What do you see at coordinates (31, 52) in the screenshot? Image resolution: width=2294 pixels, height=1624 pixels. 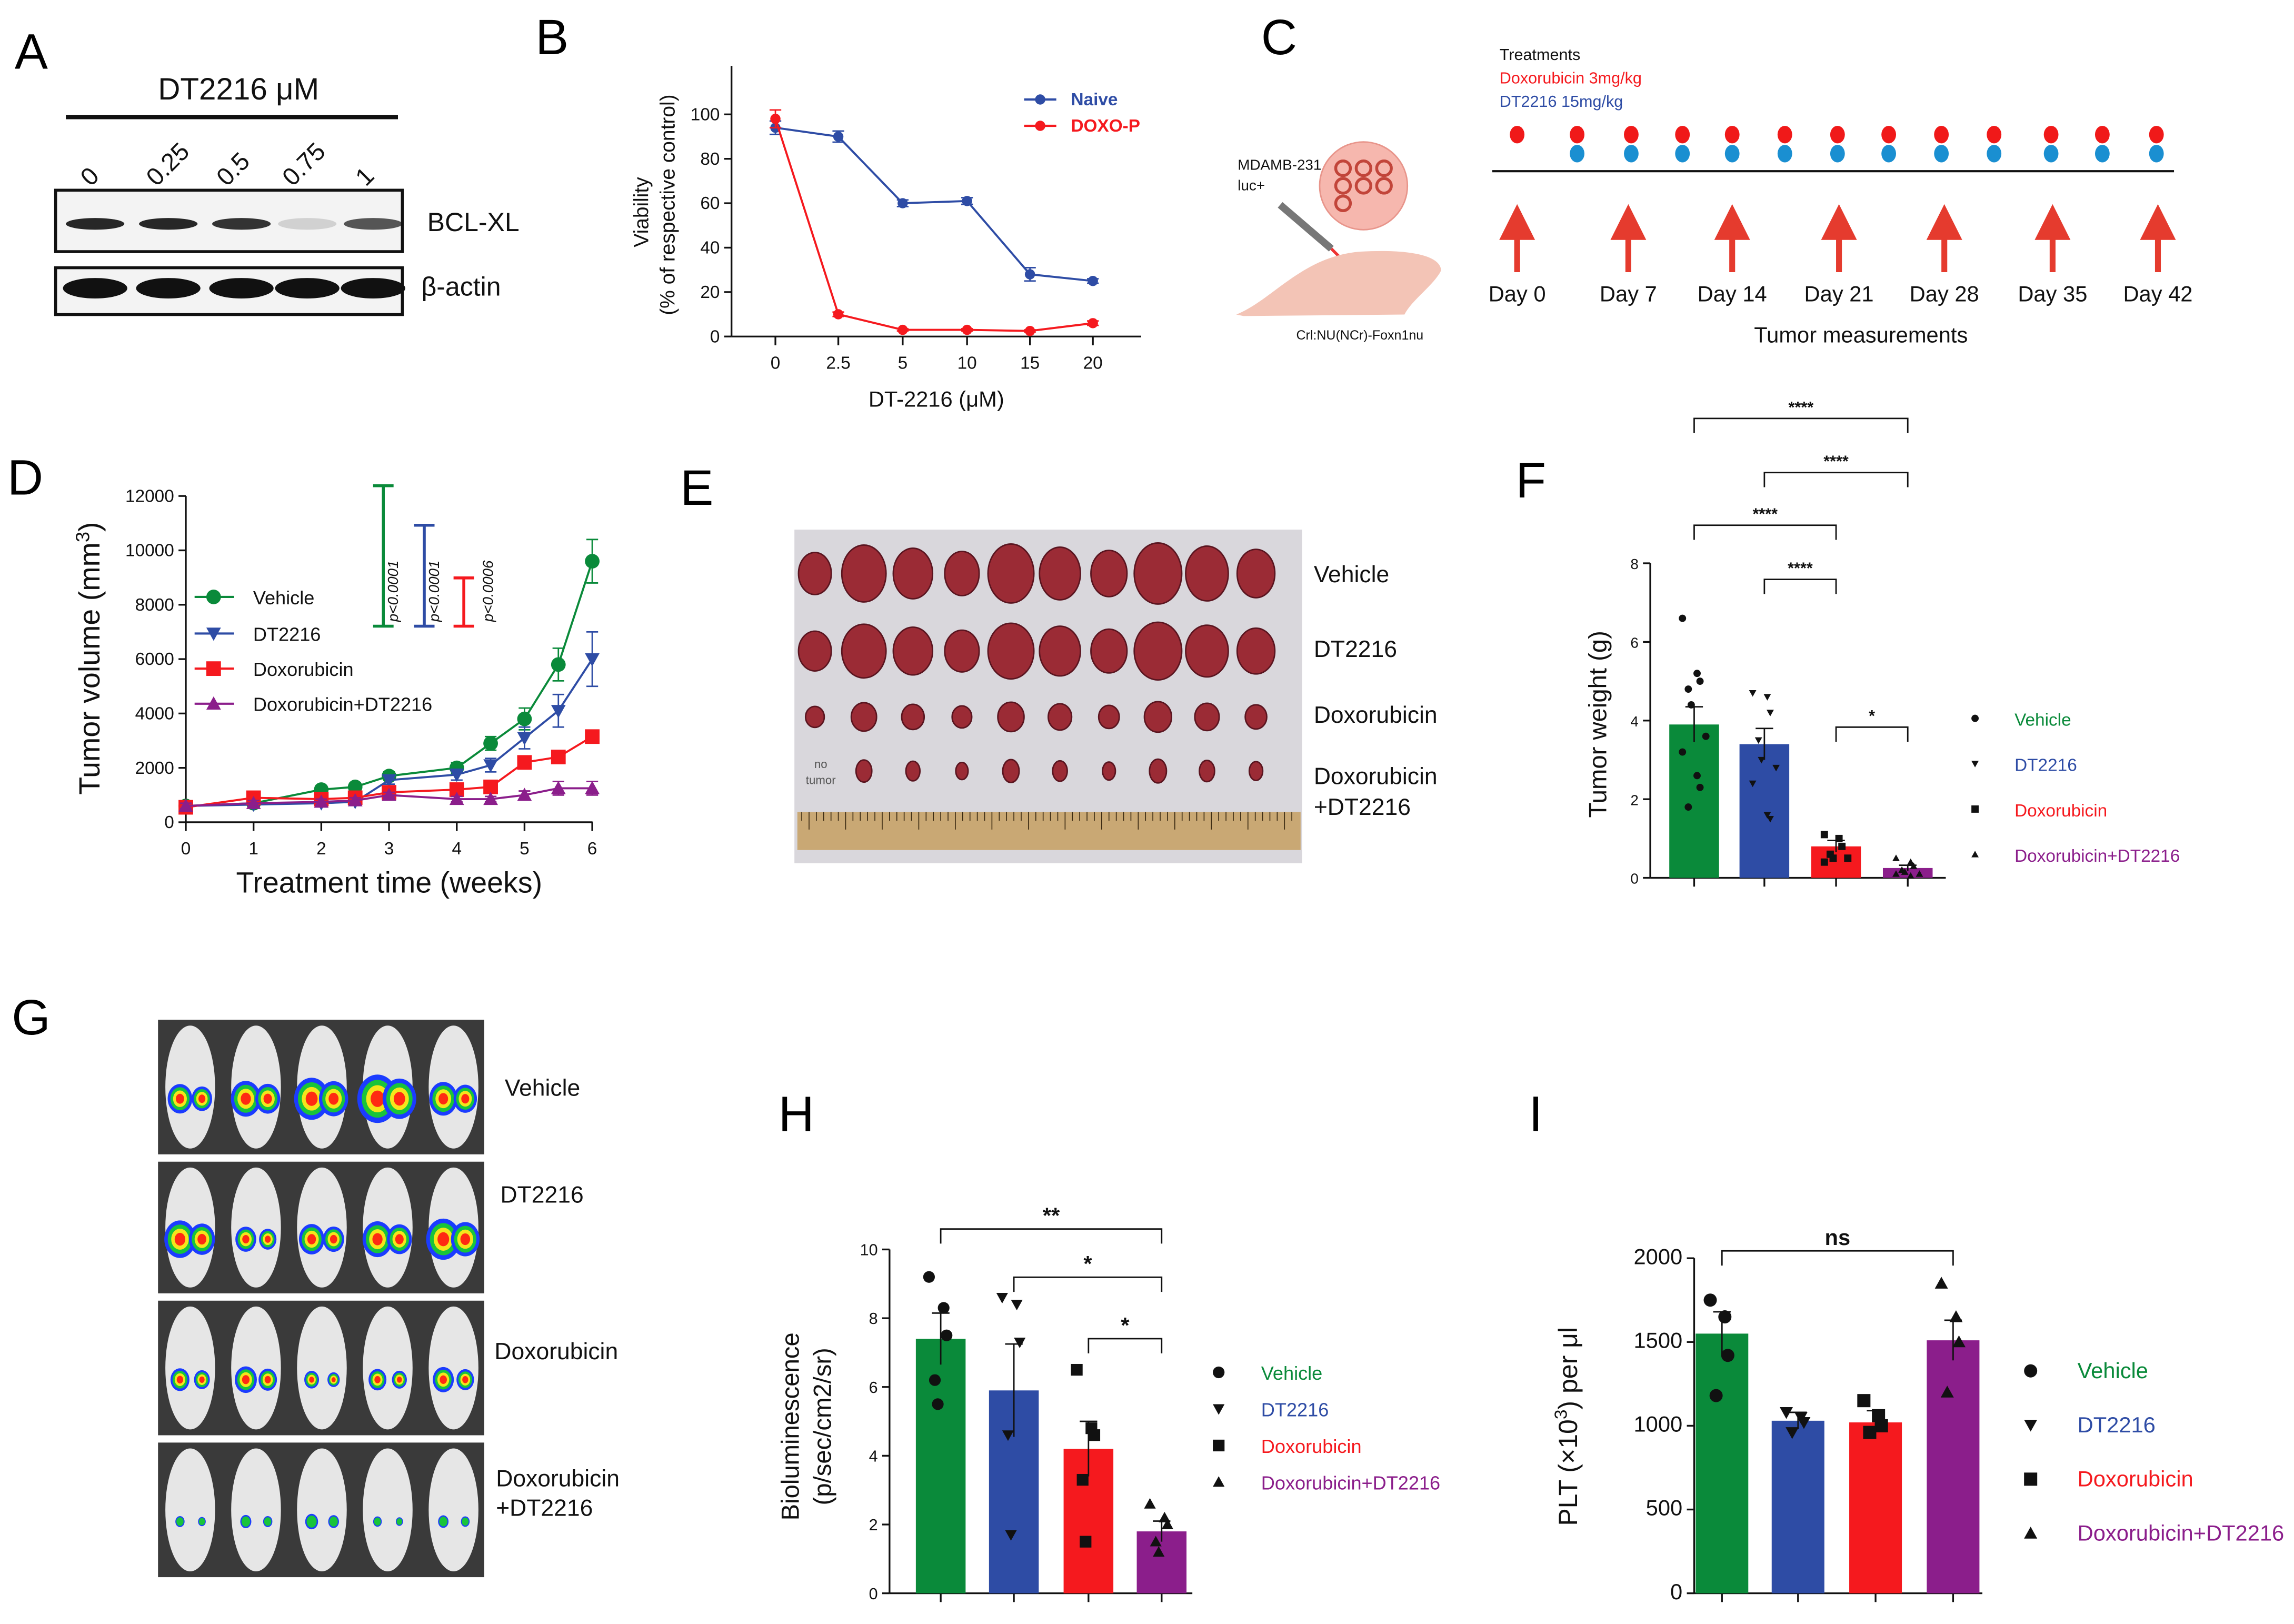 I see `panel-label-a: A` at bounding box center [31, 52].